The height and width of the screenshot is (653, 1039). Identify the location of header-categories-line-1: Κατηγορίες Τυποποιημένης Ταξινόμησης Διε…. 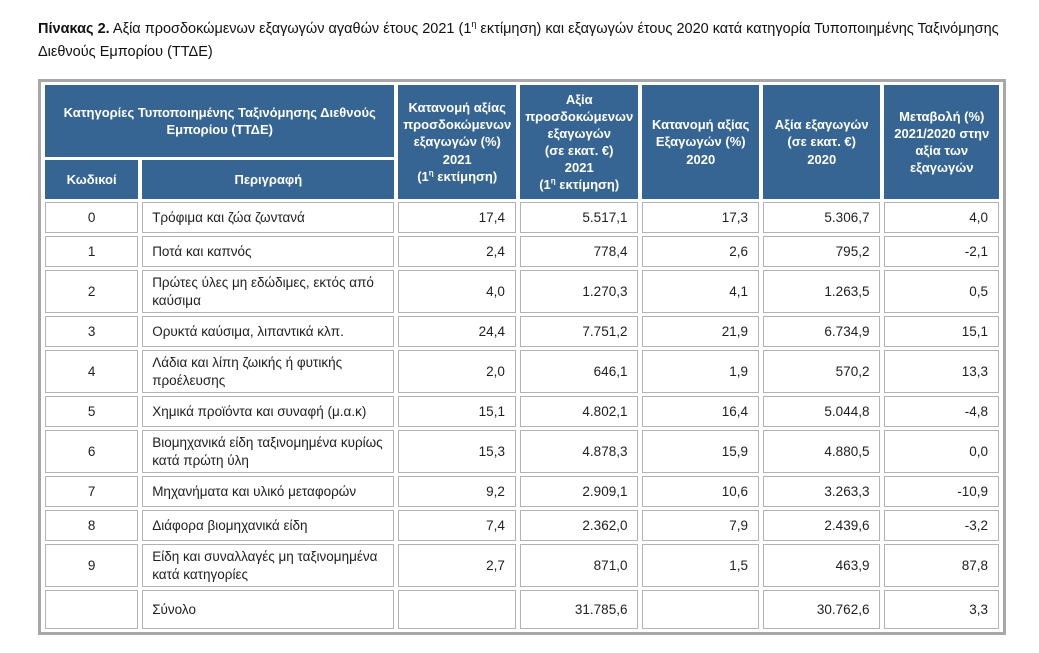
(219, 112).